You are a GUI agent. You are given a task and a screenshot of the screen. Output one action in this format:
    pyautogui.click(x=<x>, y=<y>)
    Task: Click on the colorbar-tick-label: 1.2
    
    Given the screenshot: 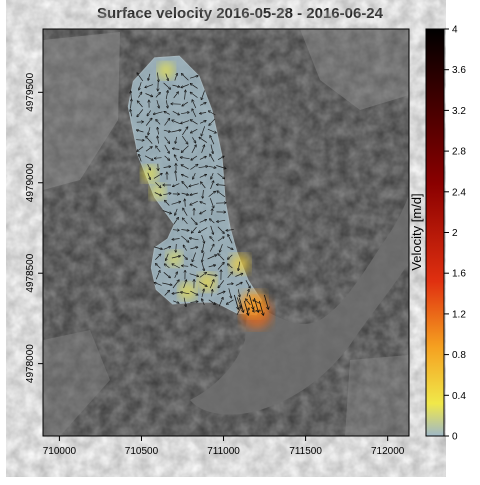 What is the action you would take?
    pyautogui.click(x=459, y=314)
    